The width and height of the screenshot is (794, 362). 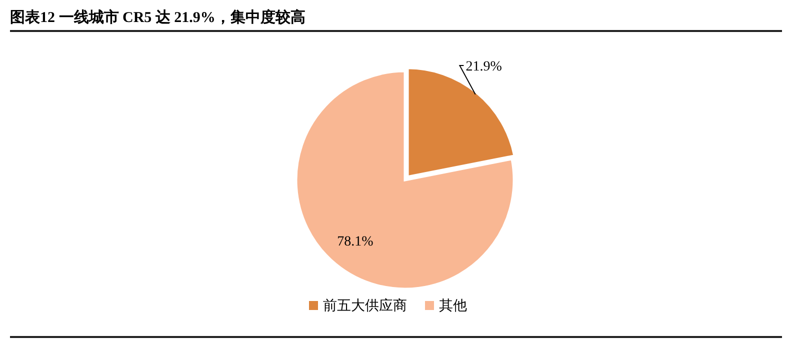 I want to click on legend-label: 其他, so click(x=453, y=306).